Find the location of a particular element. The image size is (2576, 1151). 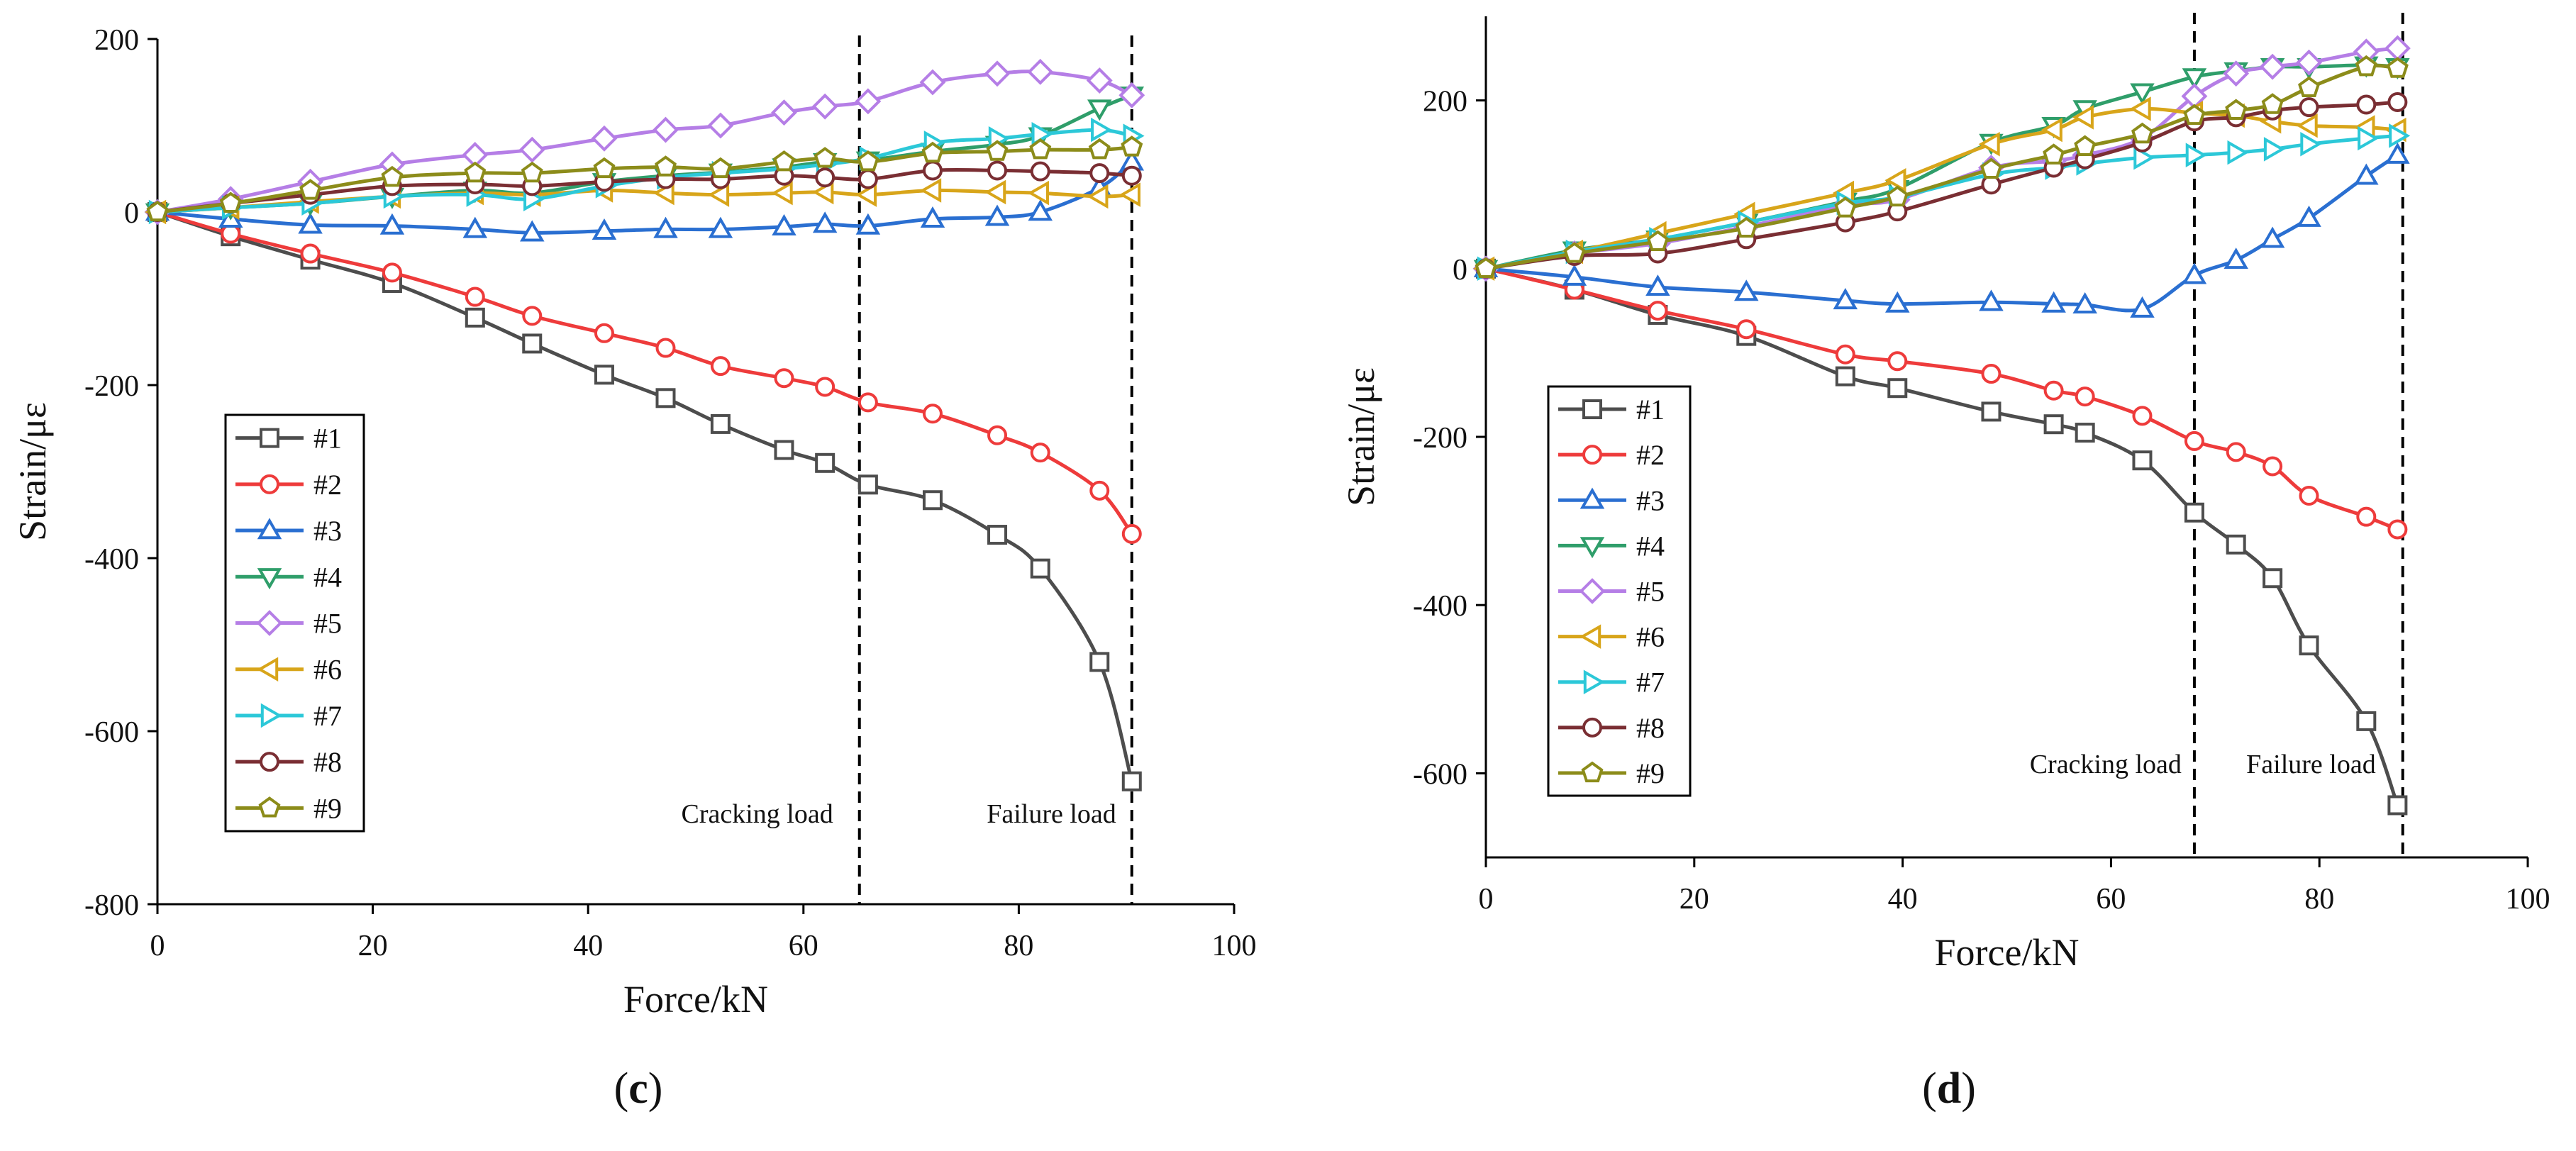

series-#9 is located at coordinates (1942, 166).